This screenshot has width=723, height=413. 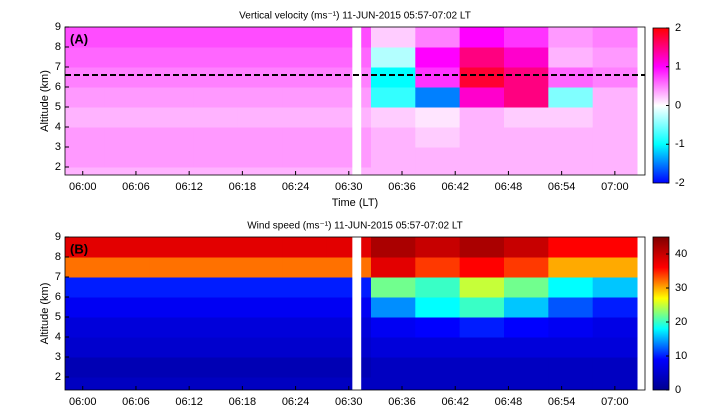 I want to click on y-tick-label: 5, so click(x=58, y=317).